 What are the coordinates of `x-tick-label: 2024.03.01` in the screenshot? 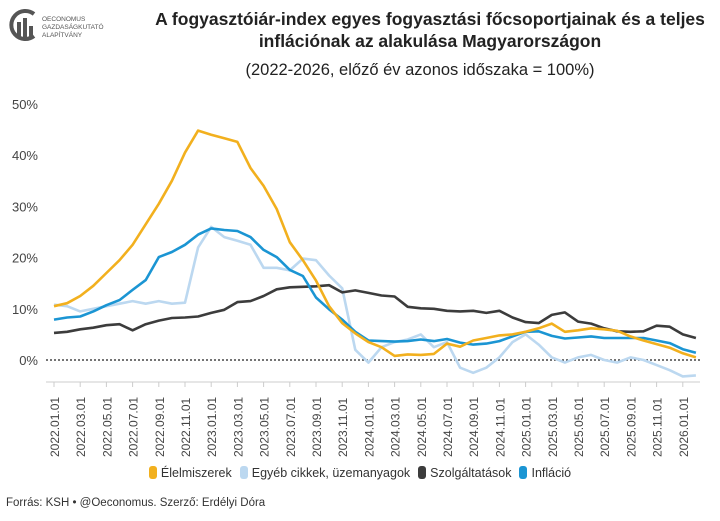 It's located at (396, 427).